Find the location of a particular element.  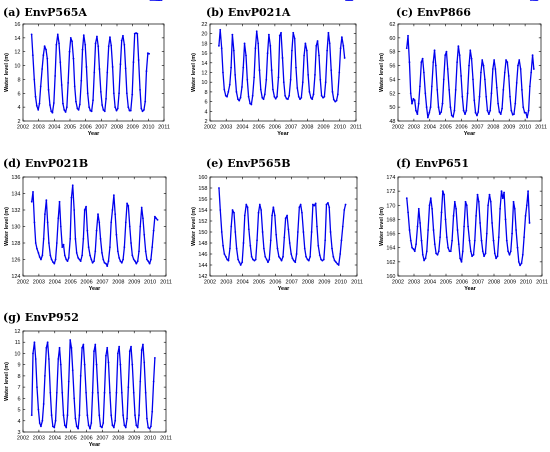

y-tick-label: 62 is located at coordinates (392, 25).